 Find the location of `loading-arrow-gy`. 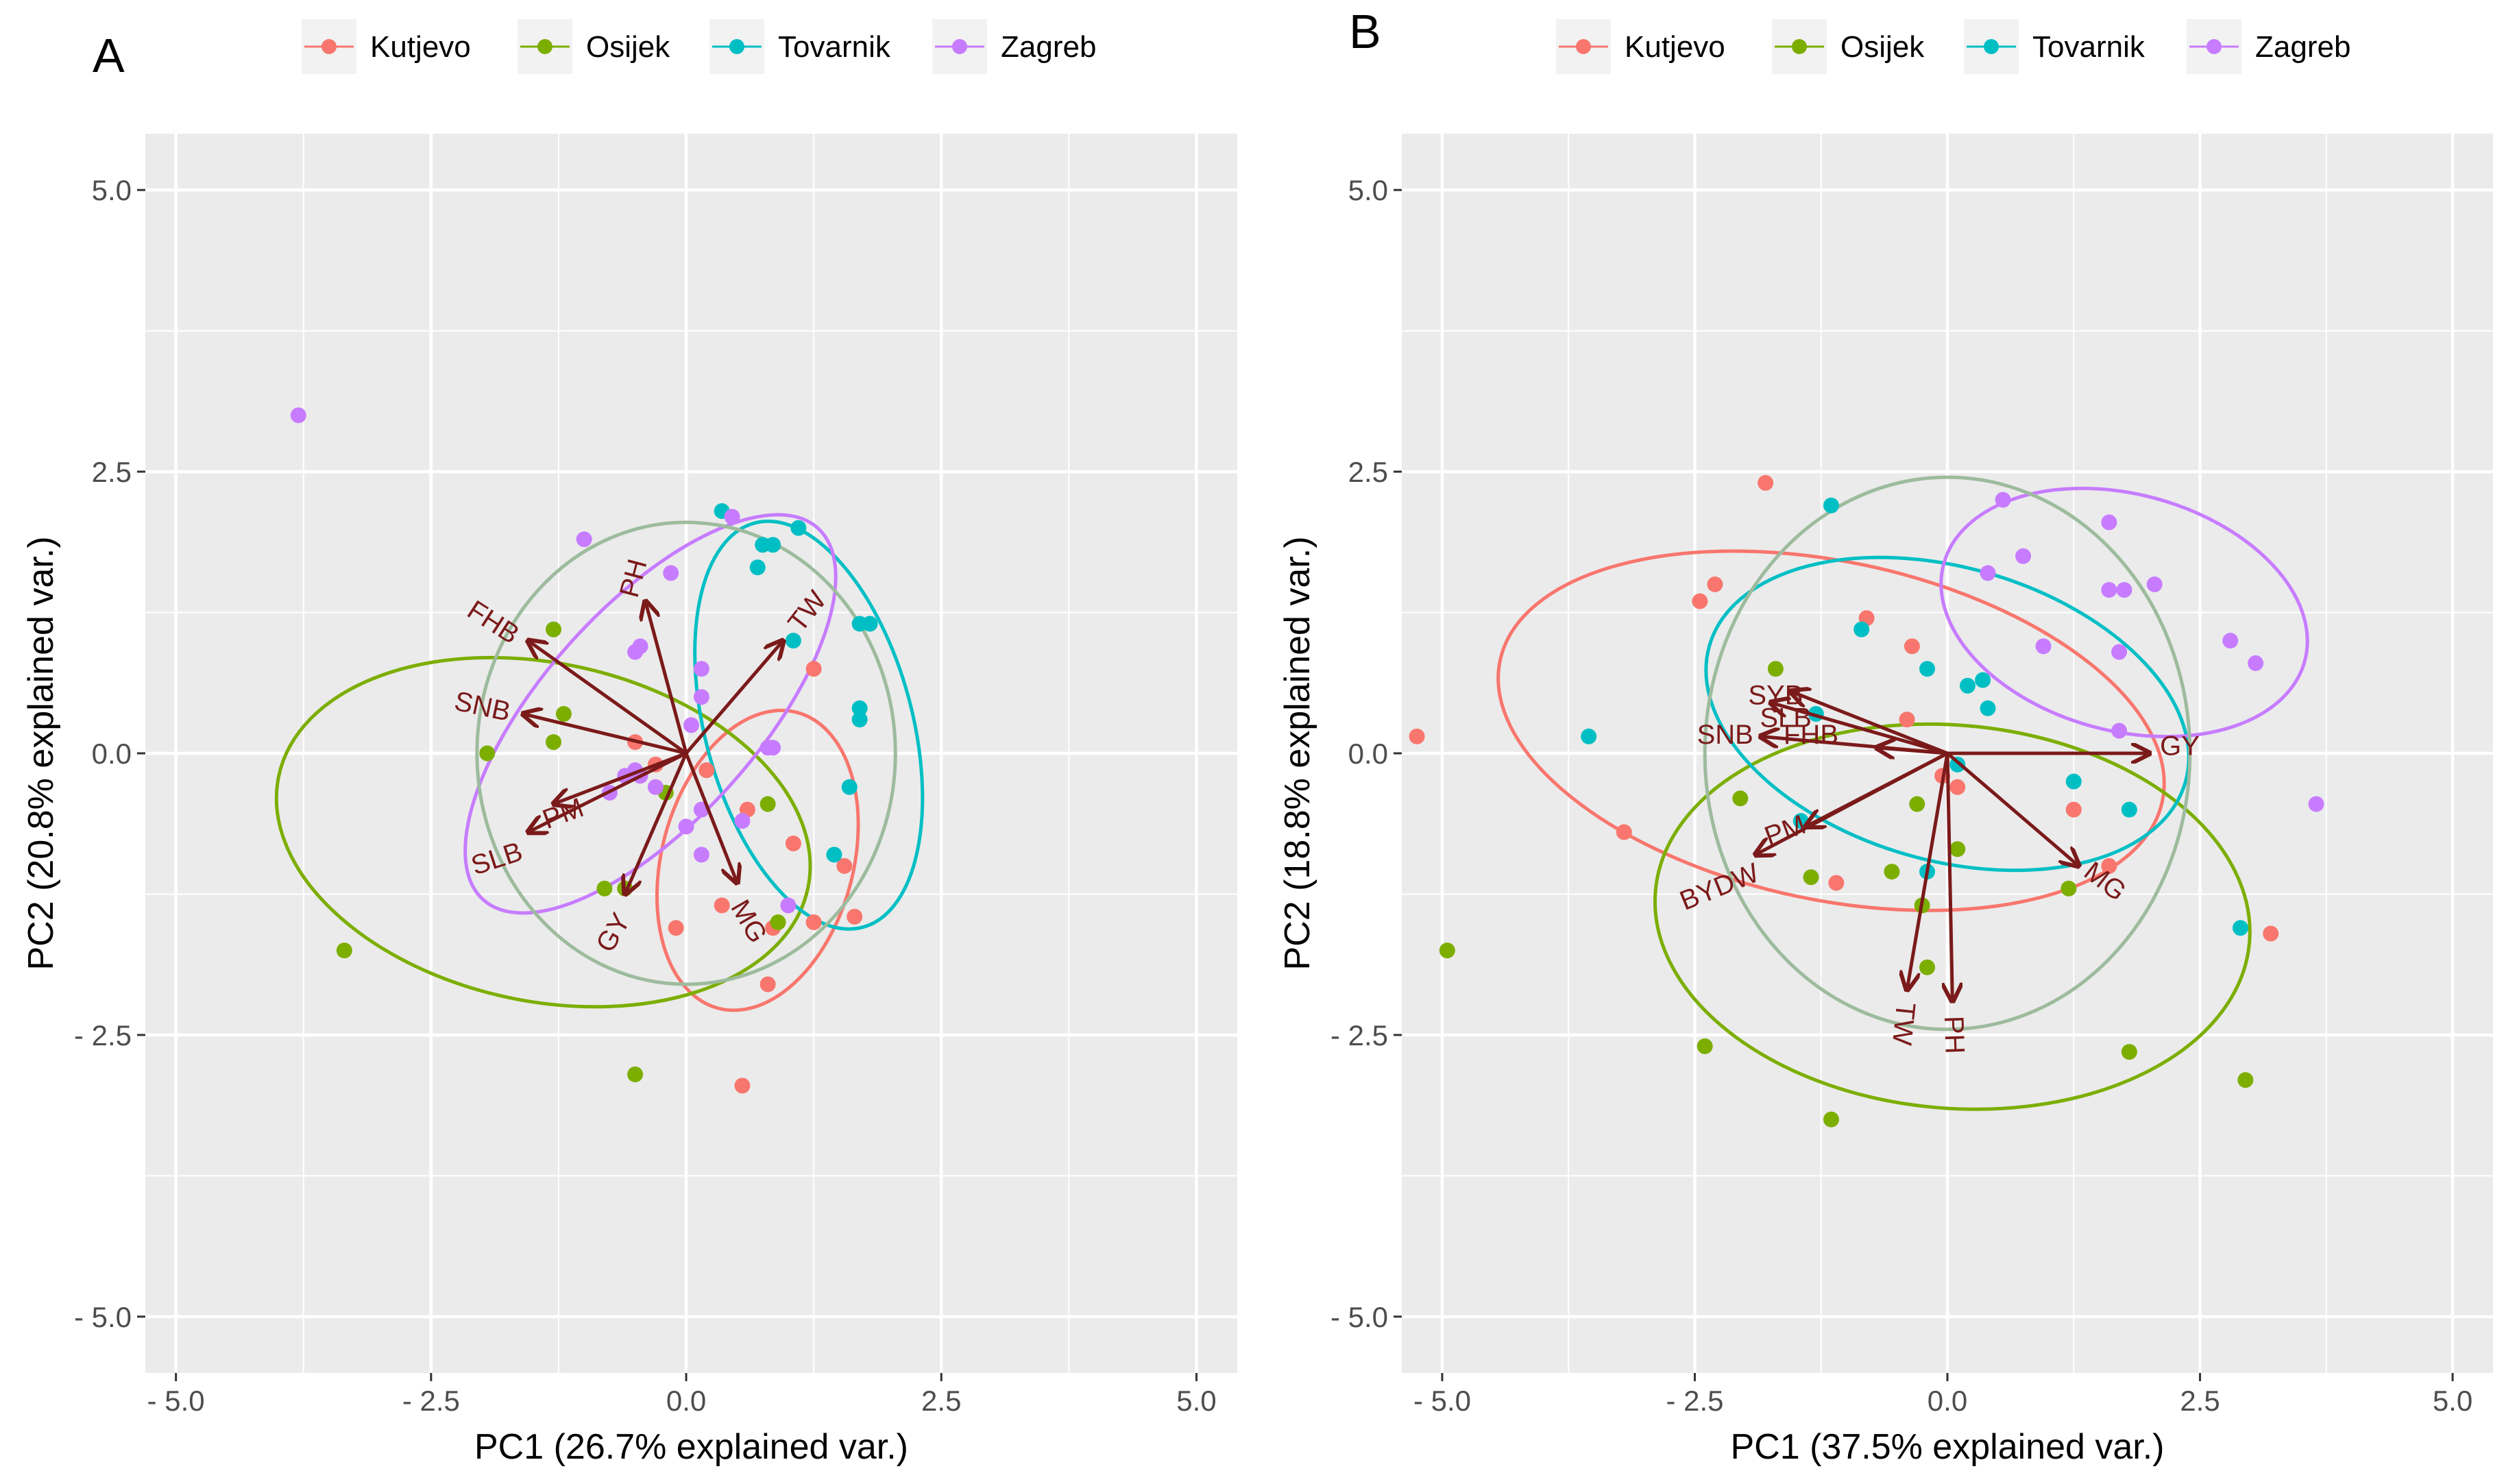

loading-arrow-gy is located at coordinates (656, 824).